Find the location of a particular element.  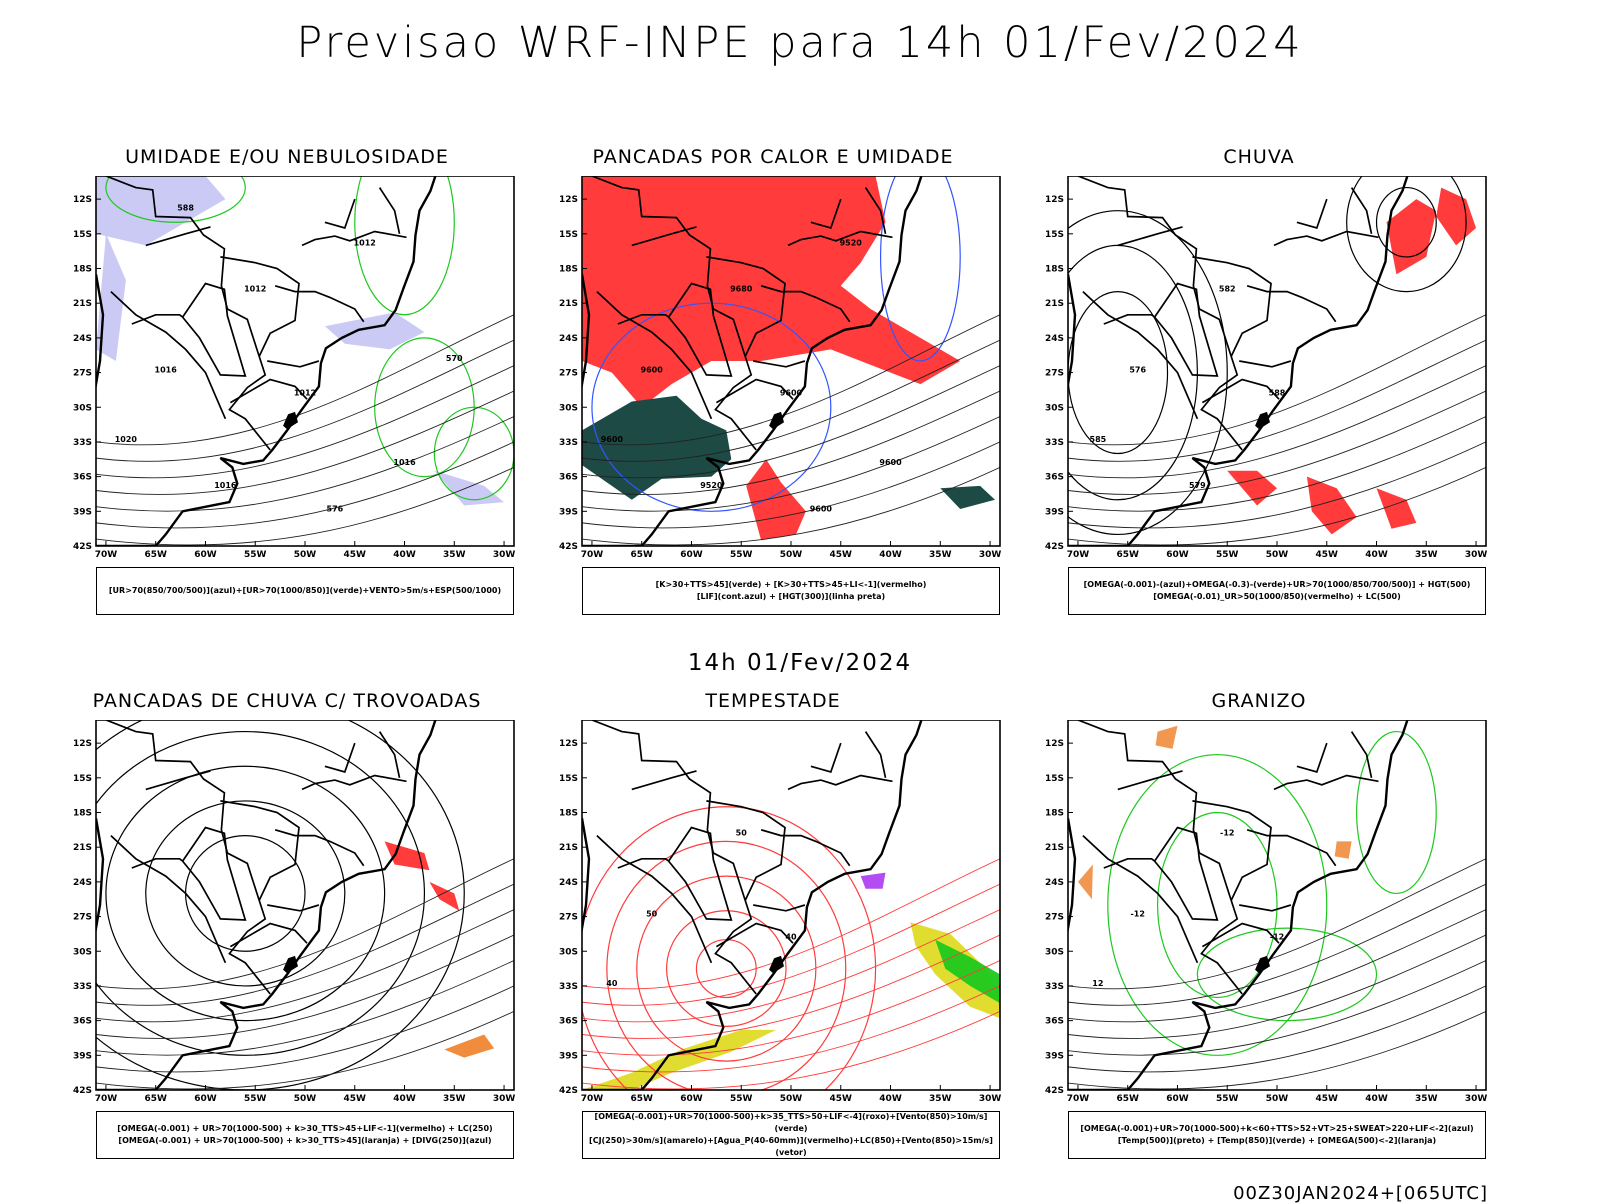

map-background is located at coordinates (305, 905).